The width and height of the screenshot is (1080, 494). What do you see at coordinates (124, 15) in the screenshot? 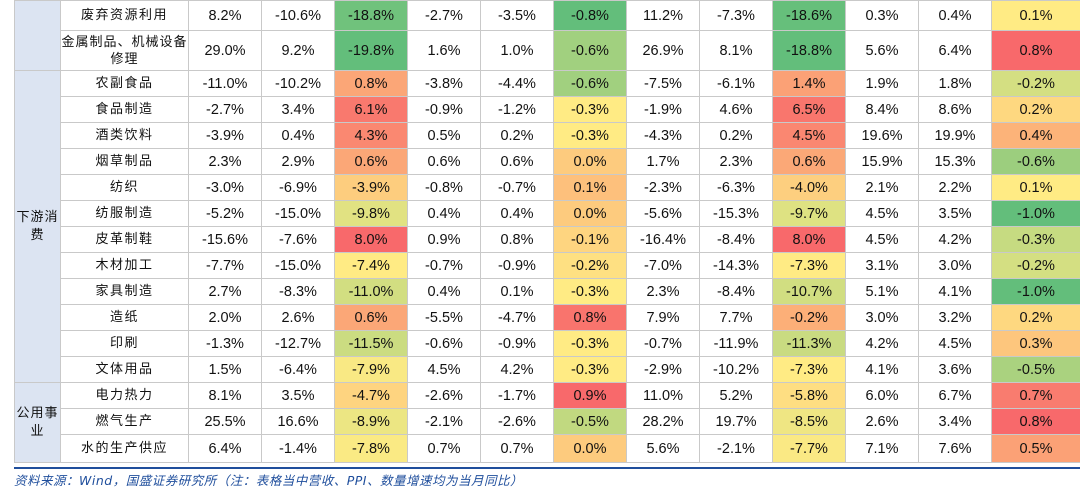
I see `industry-name: 废弃资源利用` at bounding box center [124, 15].